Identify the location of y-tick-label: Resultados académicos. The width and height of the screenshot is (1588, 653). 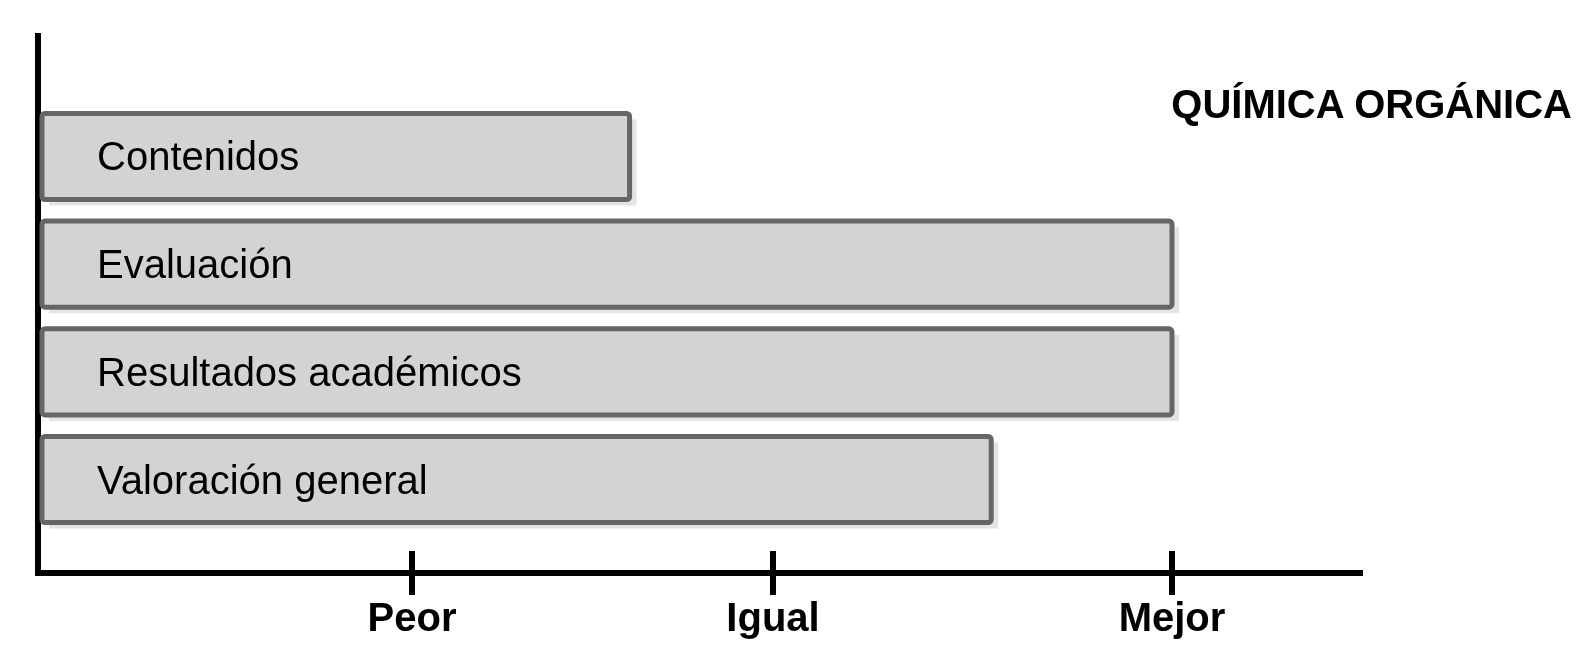
(309, 371).